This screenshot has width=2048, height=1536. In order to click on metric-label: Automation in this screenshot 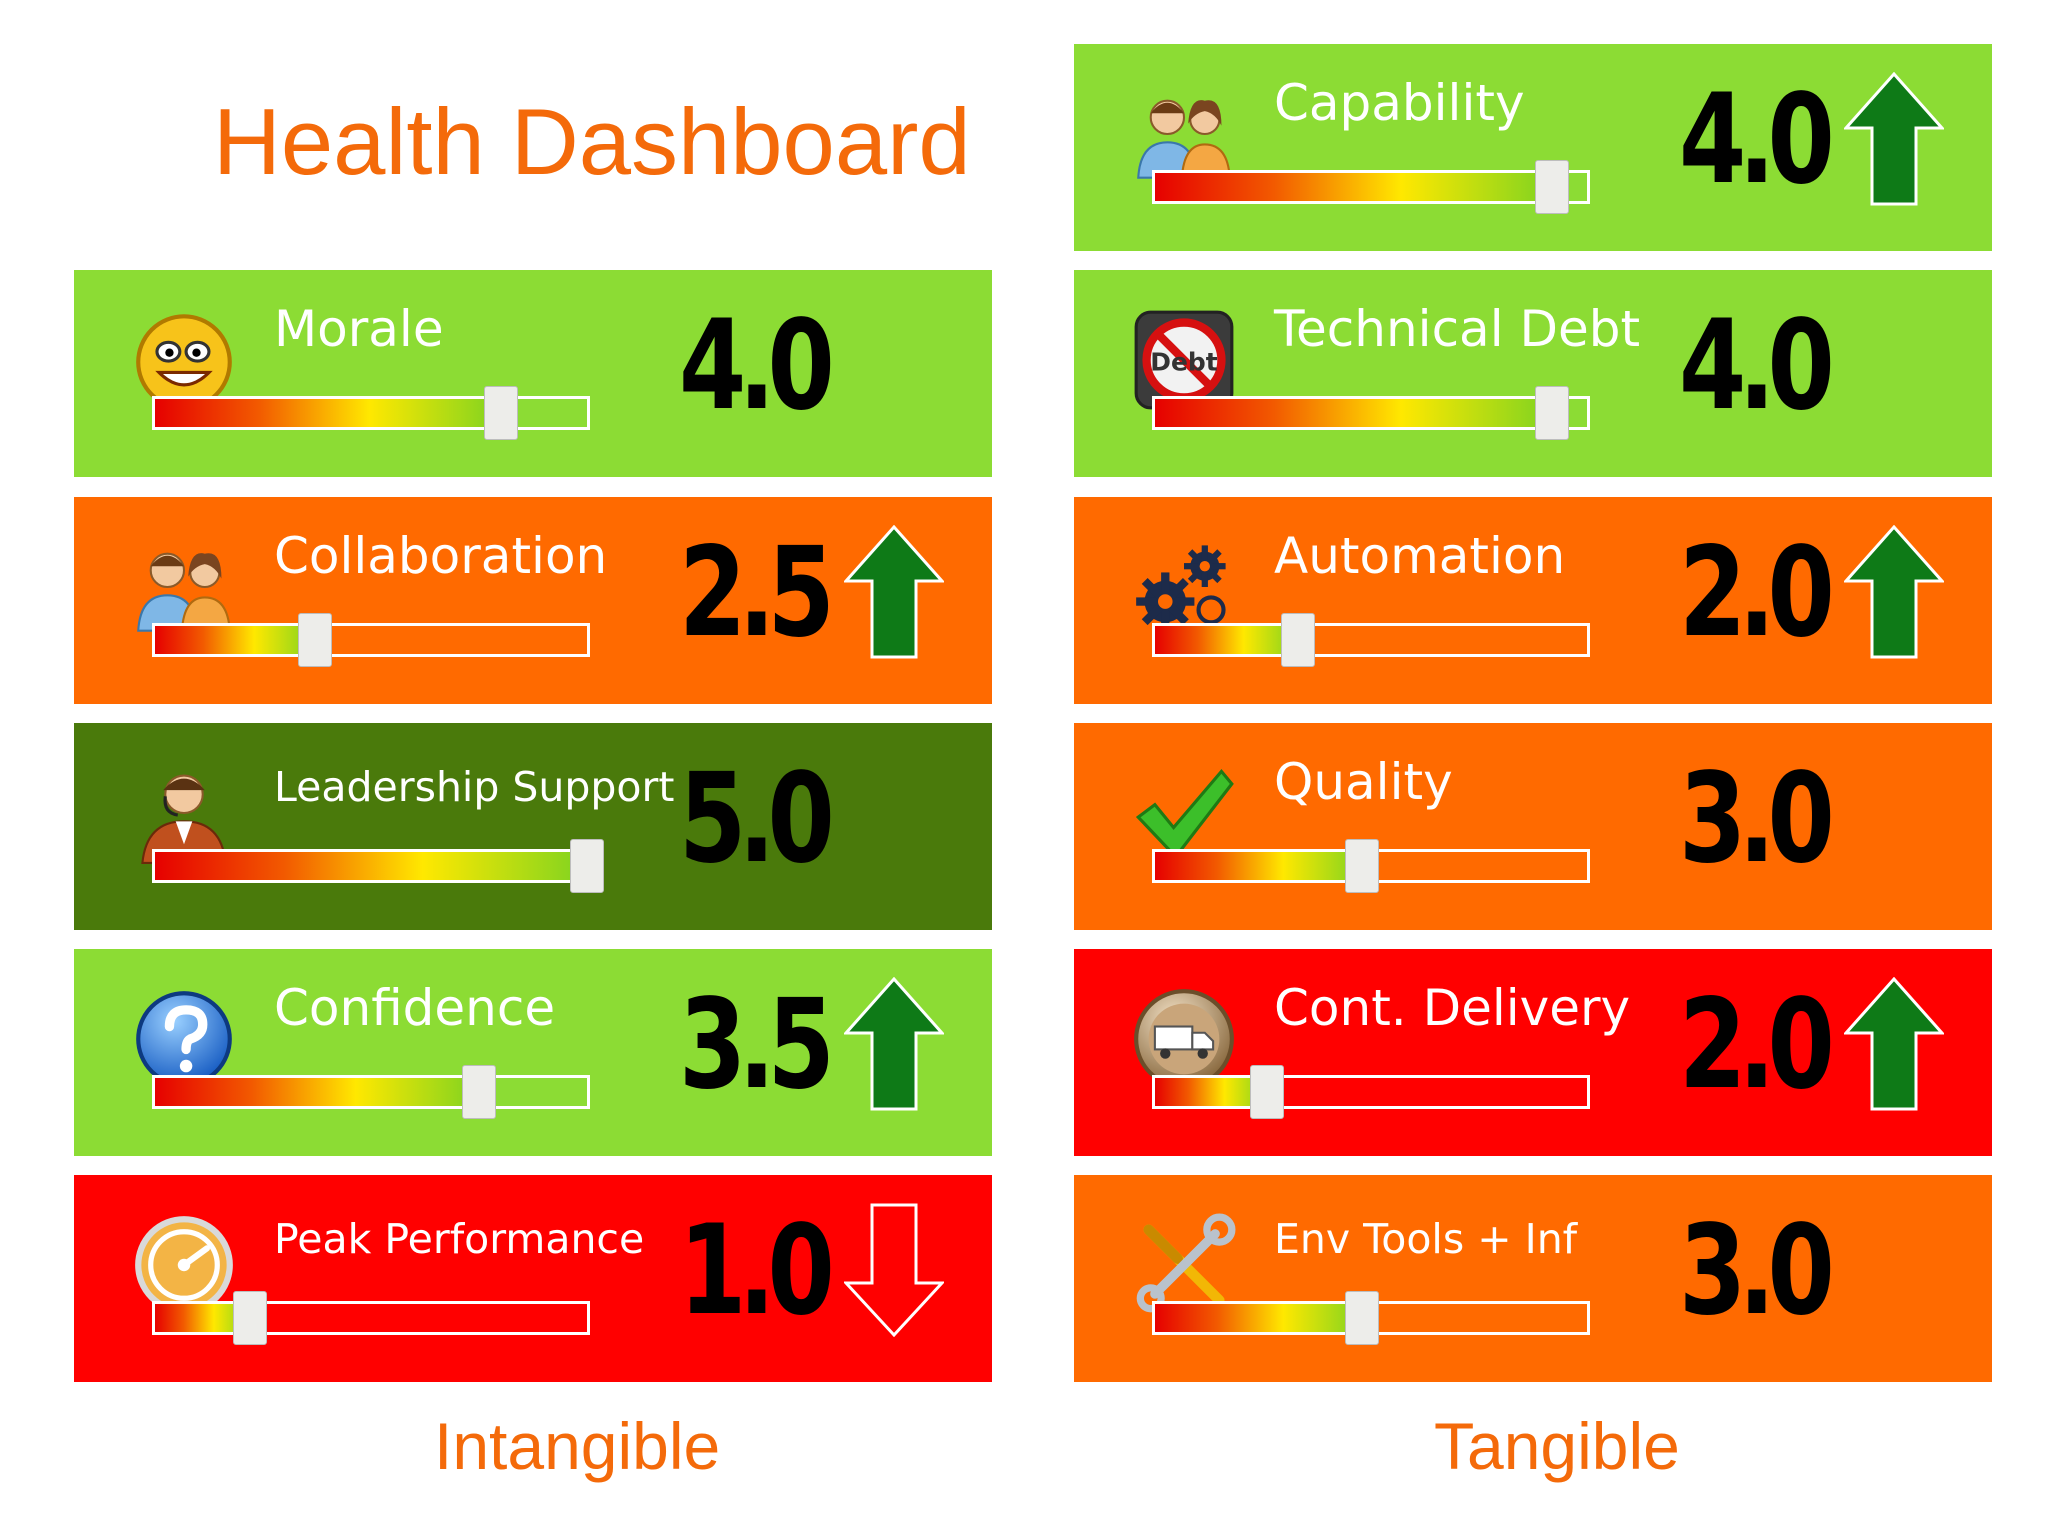, I will do `click(1420, 556)`.